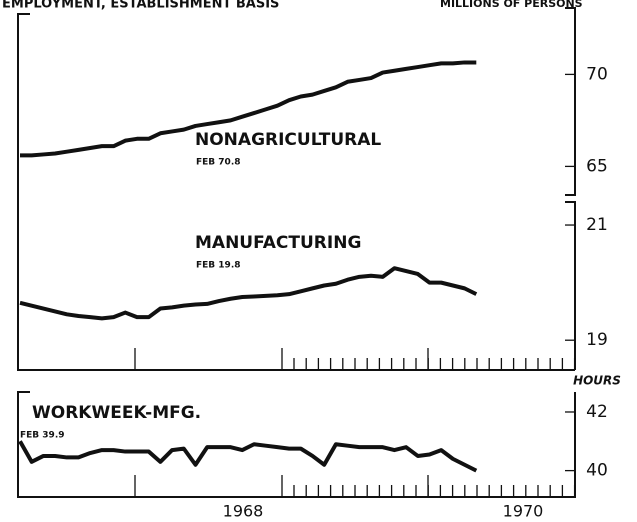  I want to click on y-tick-label: 19, so click(597, 340).